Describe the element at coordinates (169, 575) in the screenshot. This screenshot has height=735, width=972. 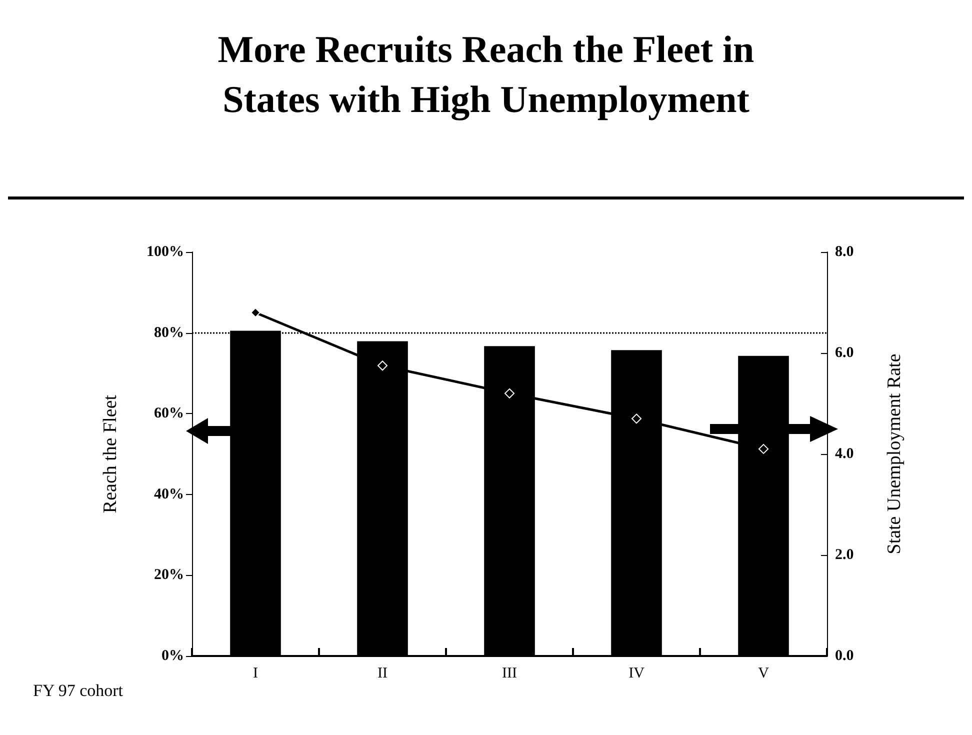
I see `y-tick-label: 20%` at that location.